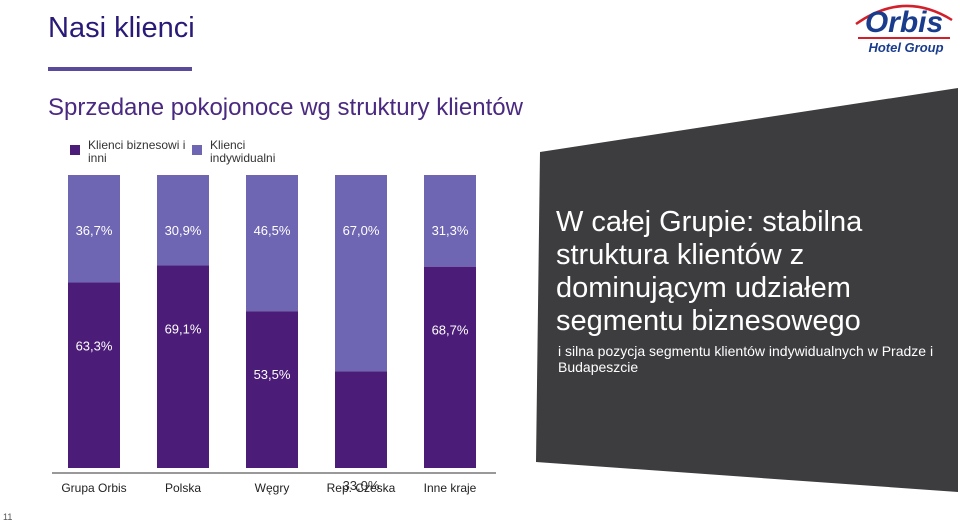  What do you see at coordinates (450, 230) in the screenshot?
I see `data-label-individual: 31,3%` at bounding box center [450, 230].